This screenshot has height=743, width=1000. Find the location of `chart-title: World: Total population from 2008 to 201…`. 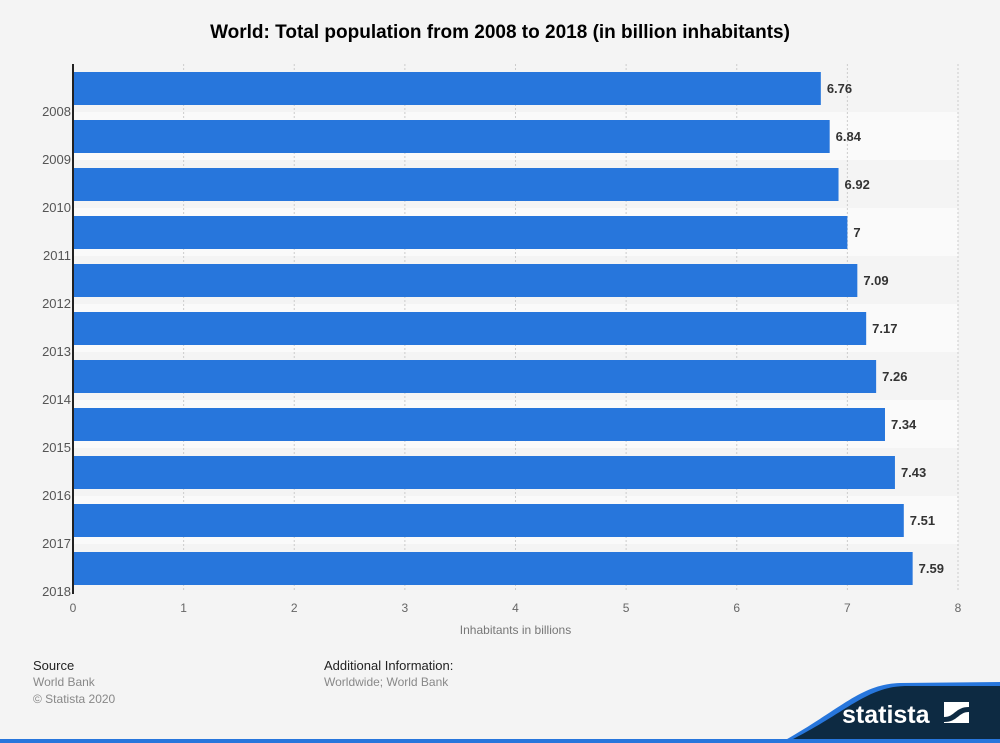

chart-title: World: Total population from 2008 to 201… is located at coordinates (500, 32).